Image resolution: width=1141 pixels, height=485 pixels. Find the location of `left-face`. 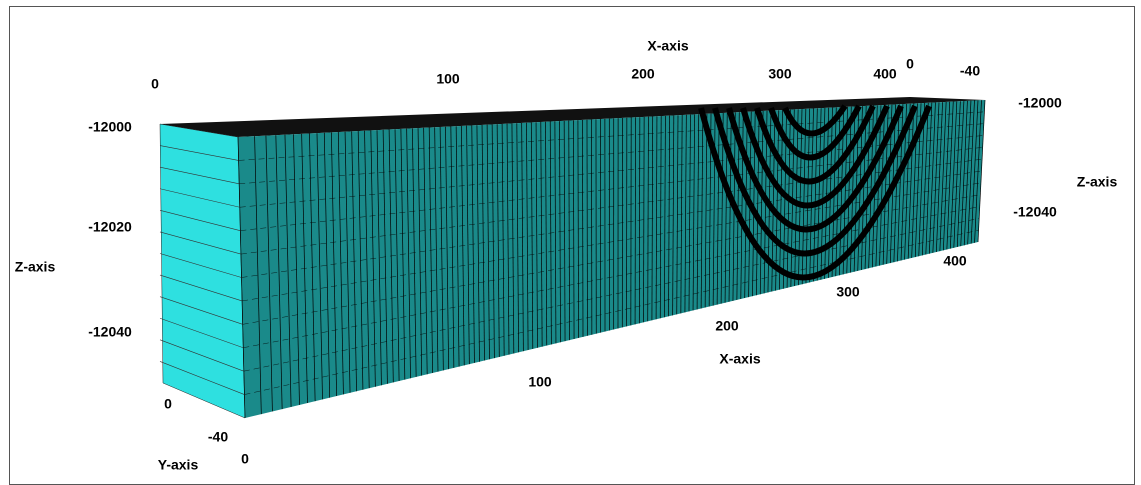

left-face is located at coordinates (202, 271).